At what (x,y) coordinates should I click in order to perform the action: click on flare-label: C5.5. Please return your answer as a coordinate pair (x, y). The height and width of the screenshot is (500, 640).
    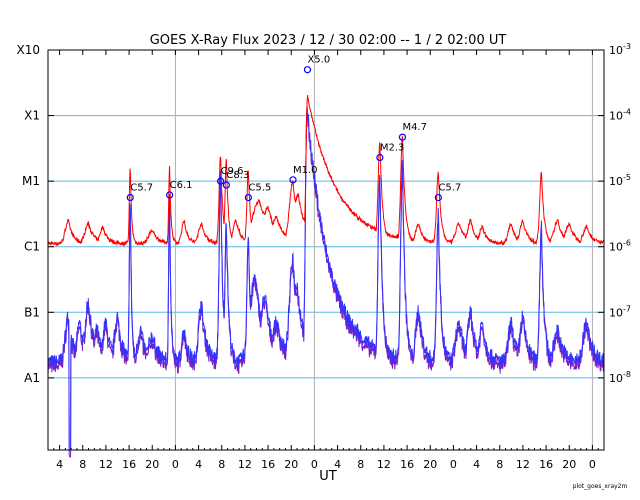
    Looking at the image, I should click on (259, 188).